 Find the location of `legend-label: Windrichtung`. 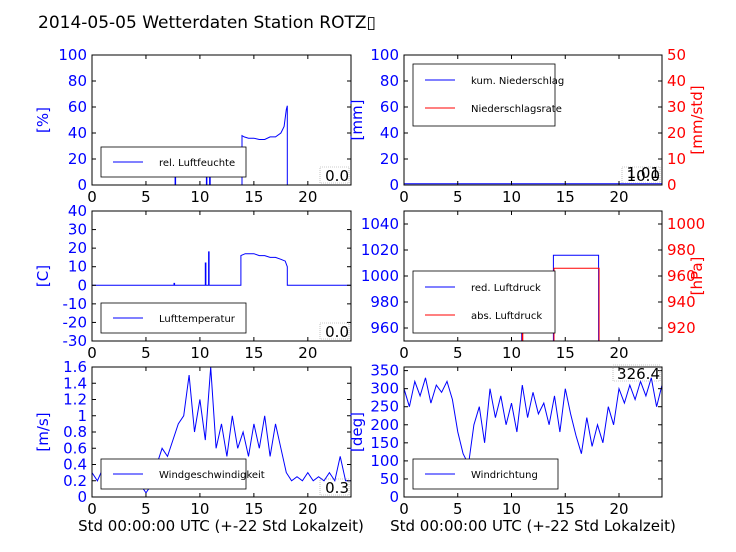

legend-label: Windrichtung is located at coordinates (504, 475).